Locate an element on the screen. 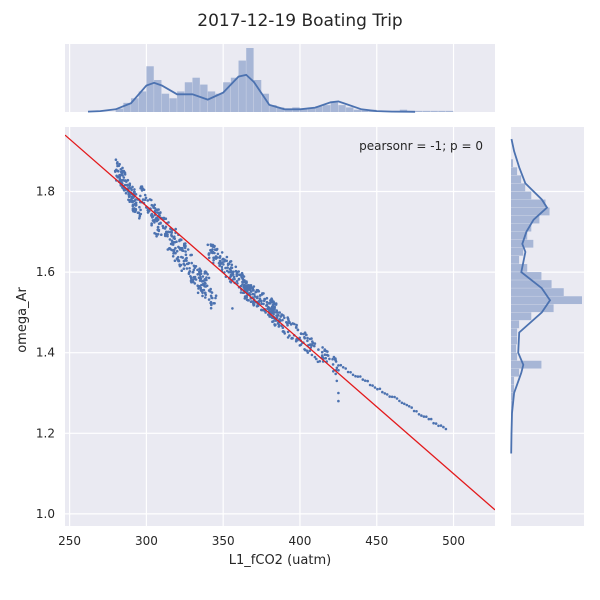 The width and height of the screenshot is (600, 600). x-tick-label: 500 is located at coordinates (453, 541).